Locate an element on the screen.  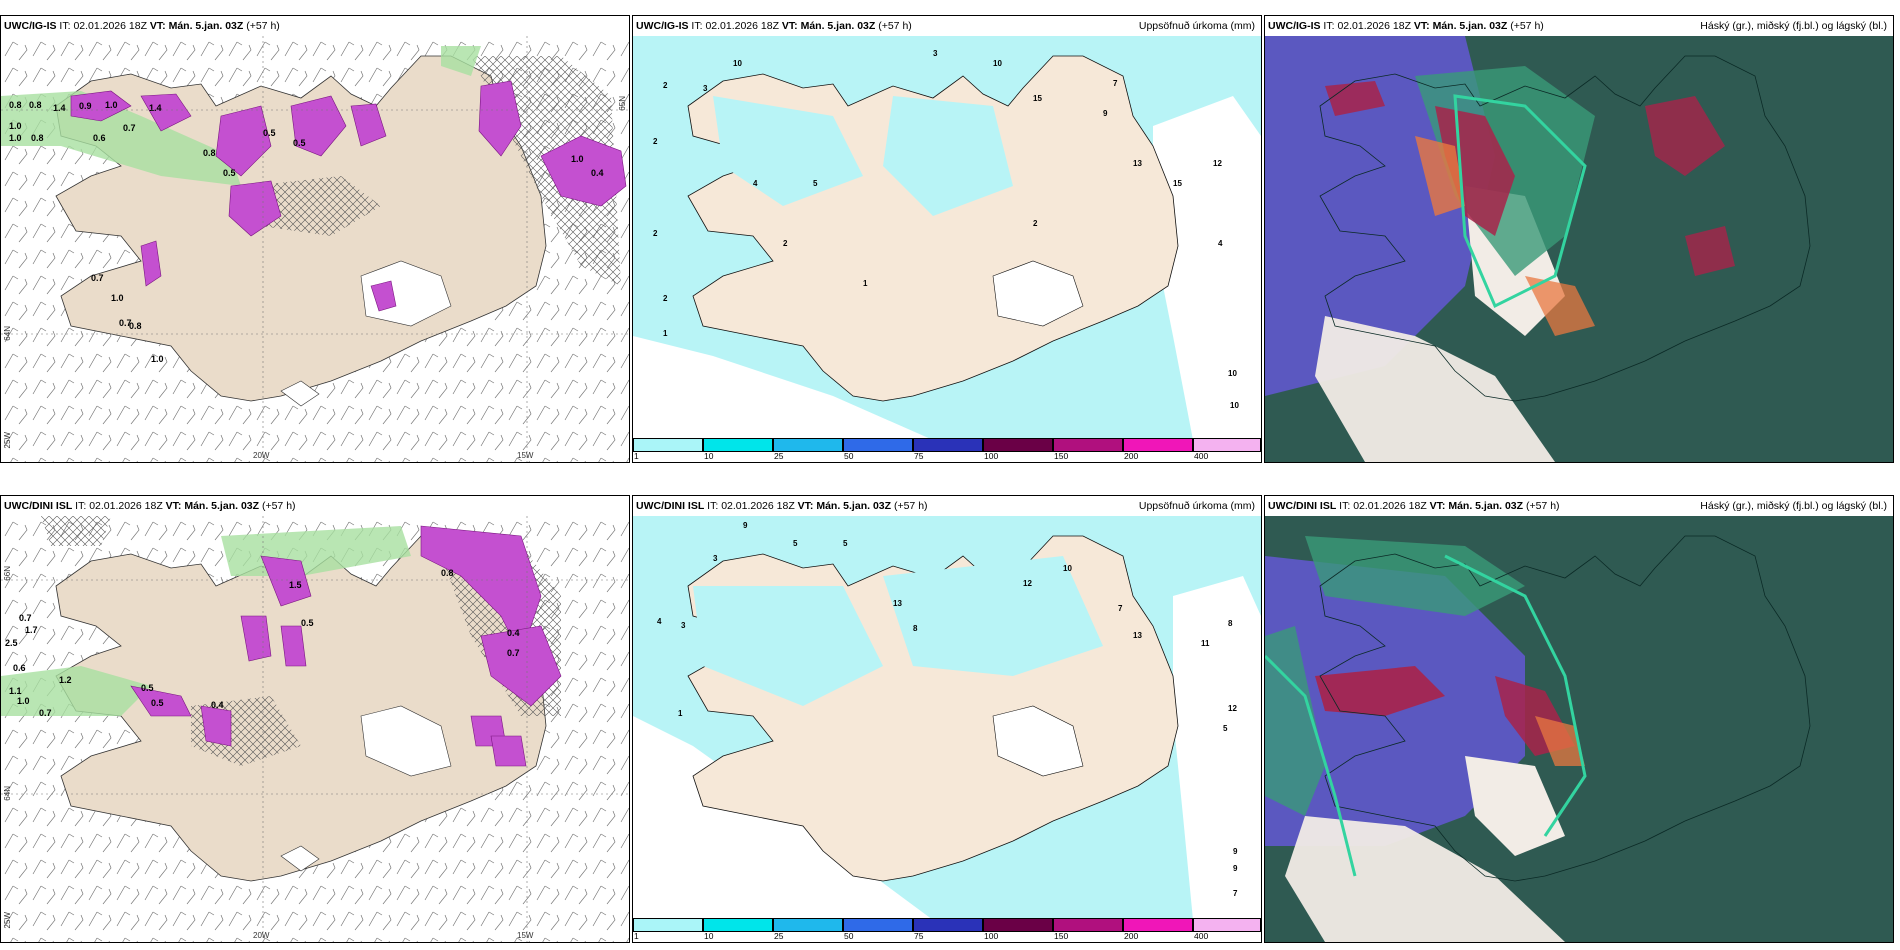
svg-text: 2.5 is located at coordinates (11, 643).